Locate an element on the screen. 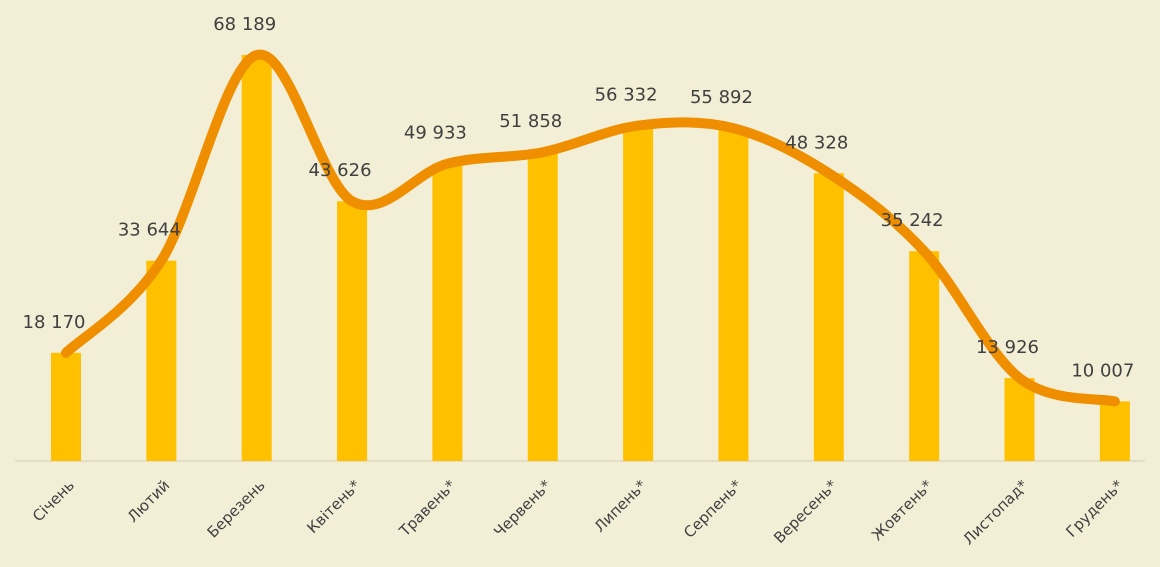 This screenshot has width=1160, height=567. data-label: 51 858 is located at coordinates (530, 121).